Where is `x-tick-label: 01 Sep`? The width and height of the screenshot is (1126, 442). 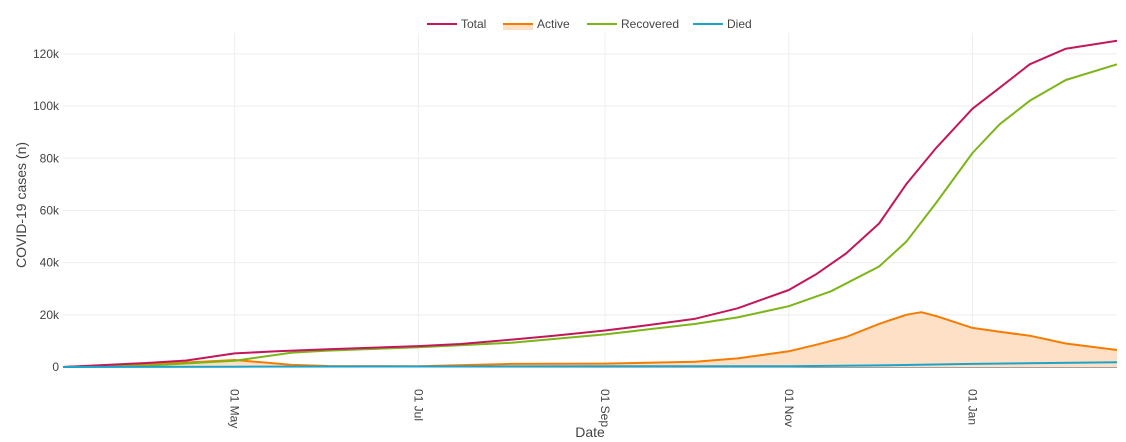 x-tick-label: 01 Sep is located at coordinates (605, 408).